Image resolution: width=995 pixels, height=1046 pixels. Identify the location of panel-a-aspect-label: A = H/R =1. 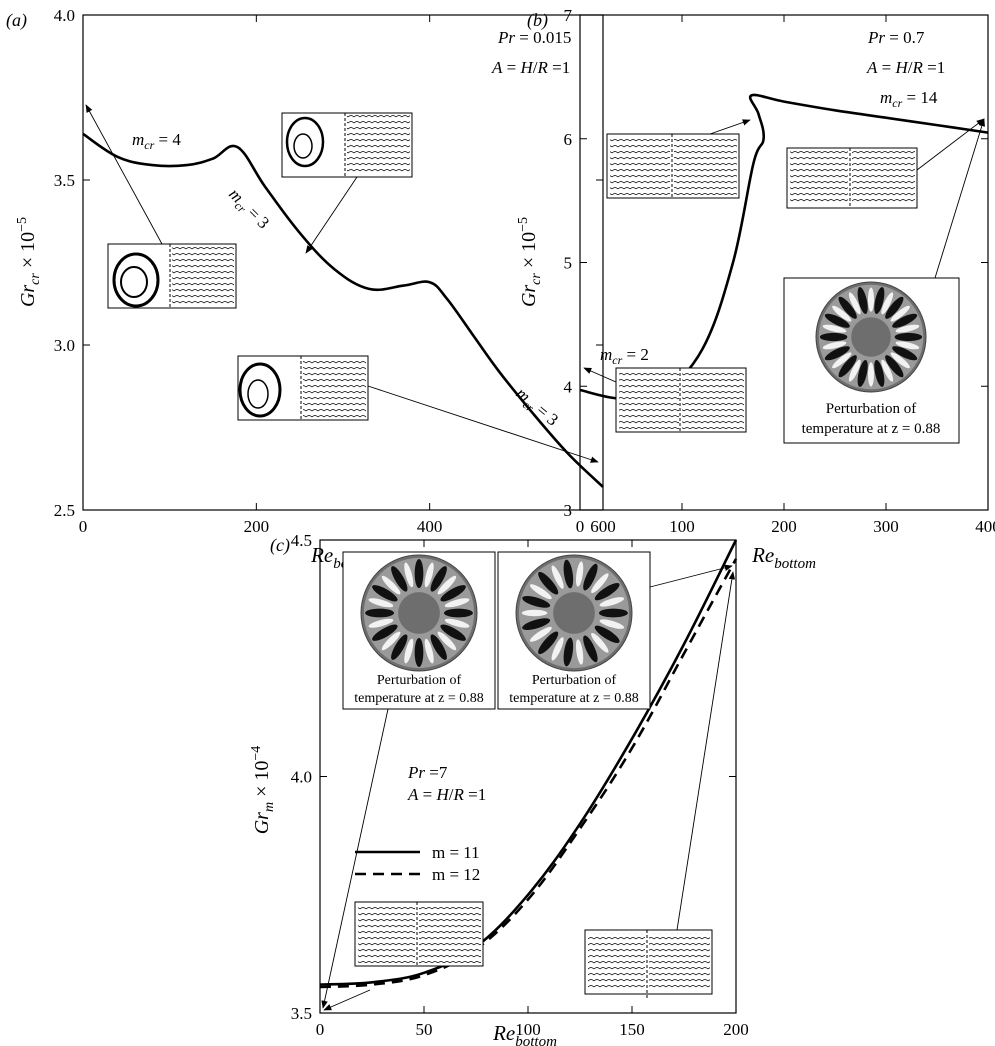
(530, 67).